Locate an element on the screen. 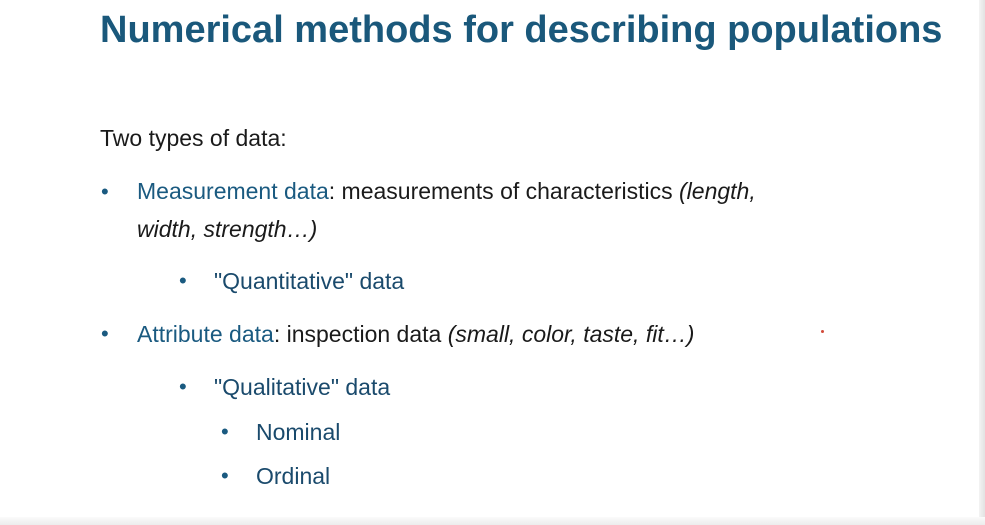 This screenshot has width=985, height=525. list-item-quantitative-data: "Quantitative" data is located at coordinates (309, 281).